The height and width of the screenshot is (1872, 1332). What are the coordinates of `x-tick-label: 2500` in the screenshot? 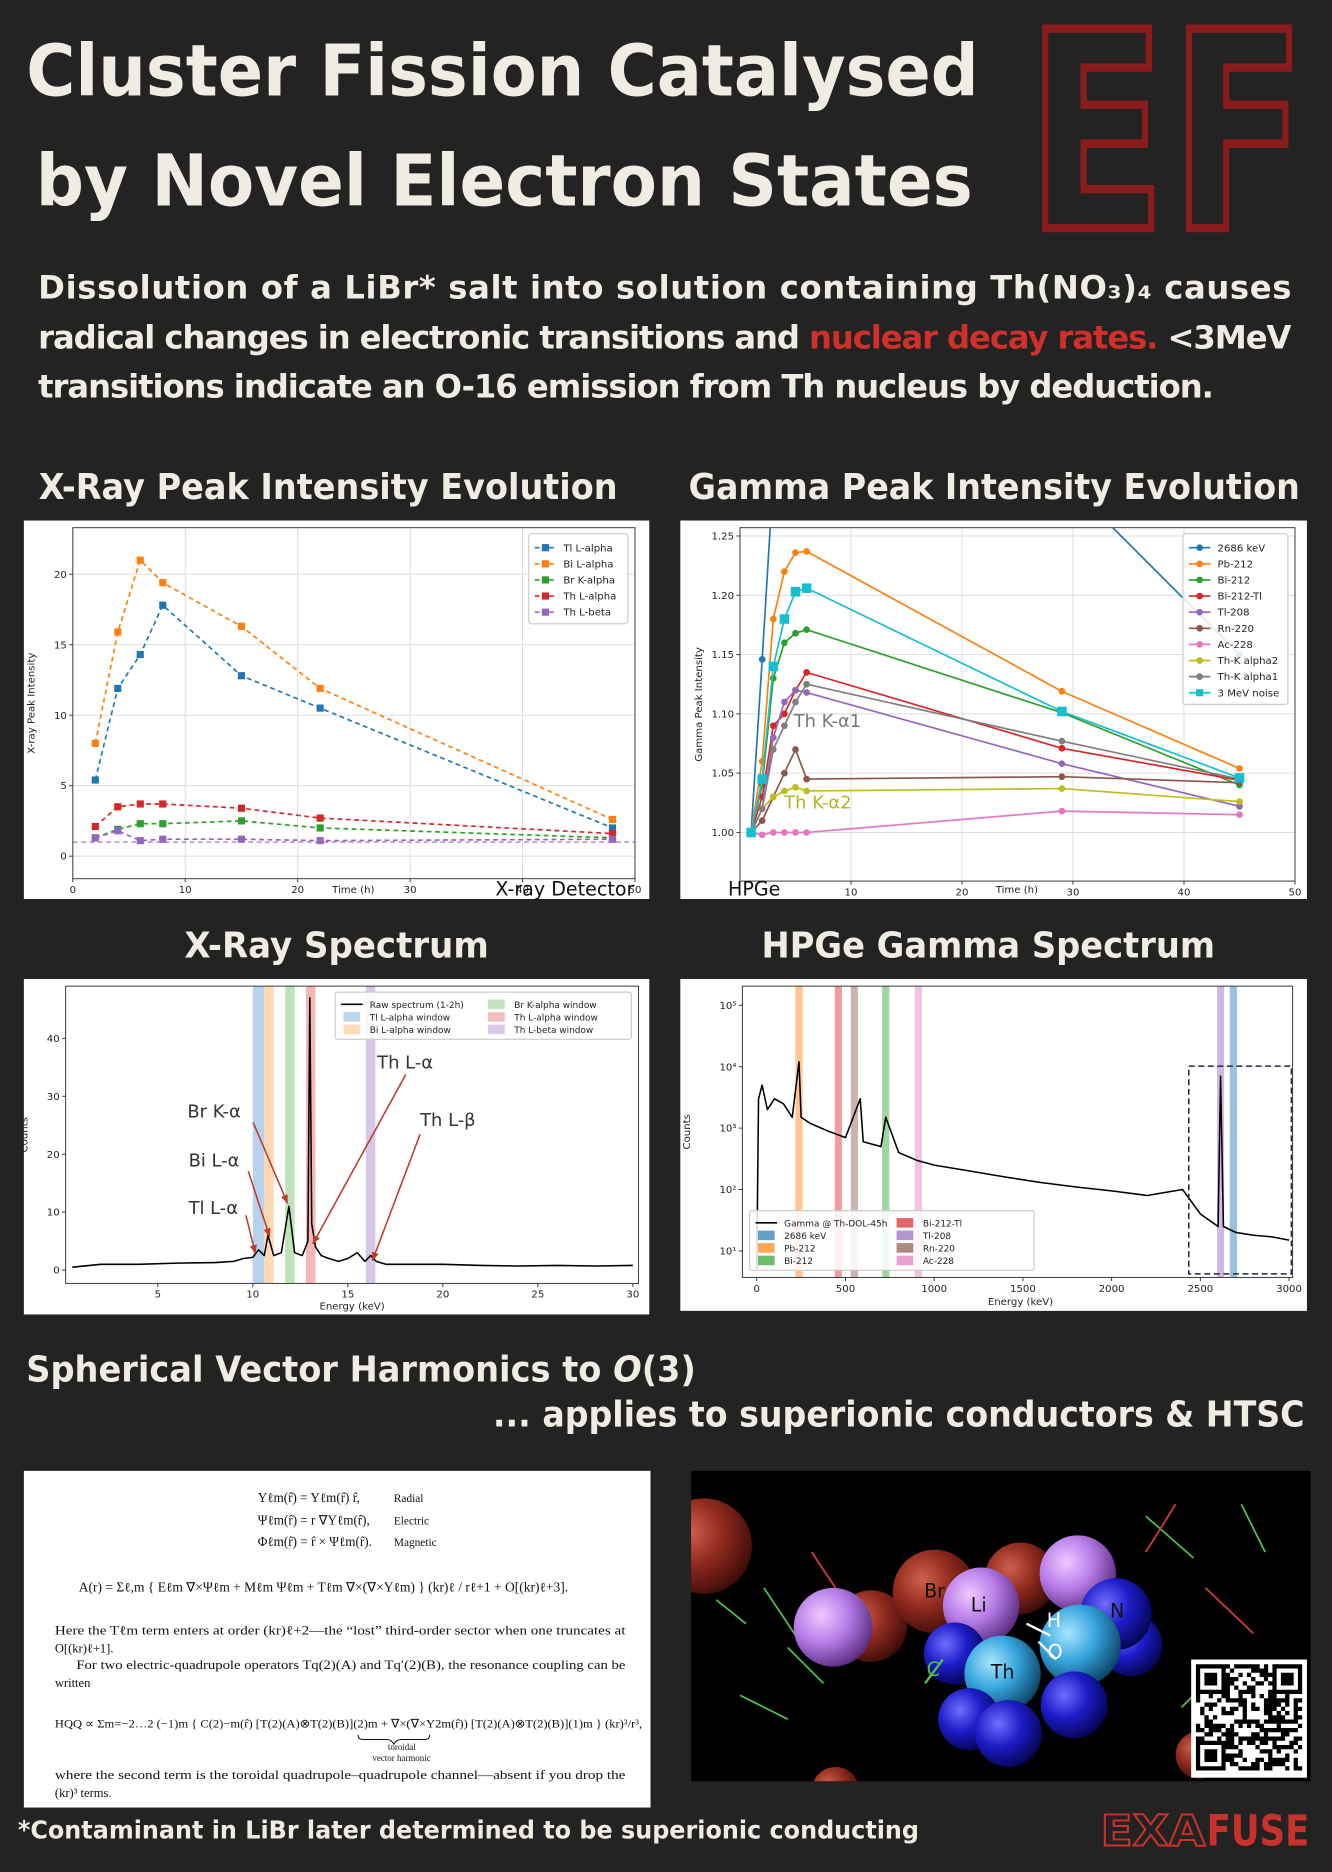 It's located at (1200, 1289).